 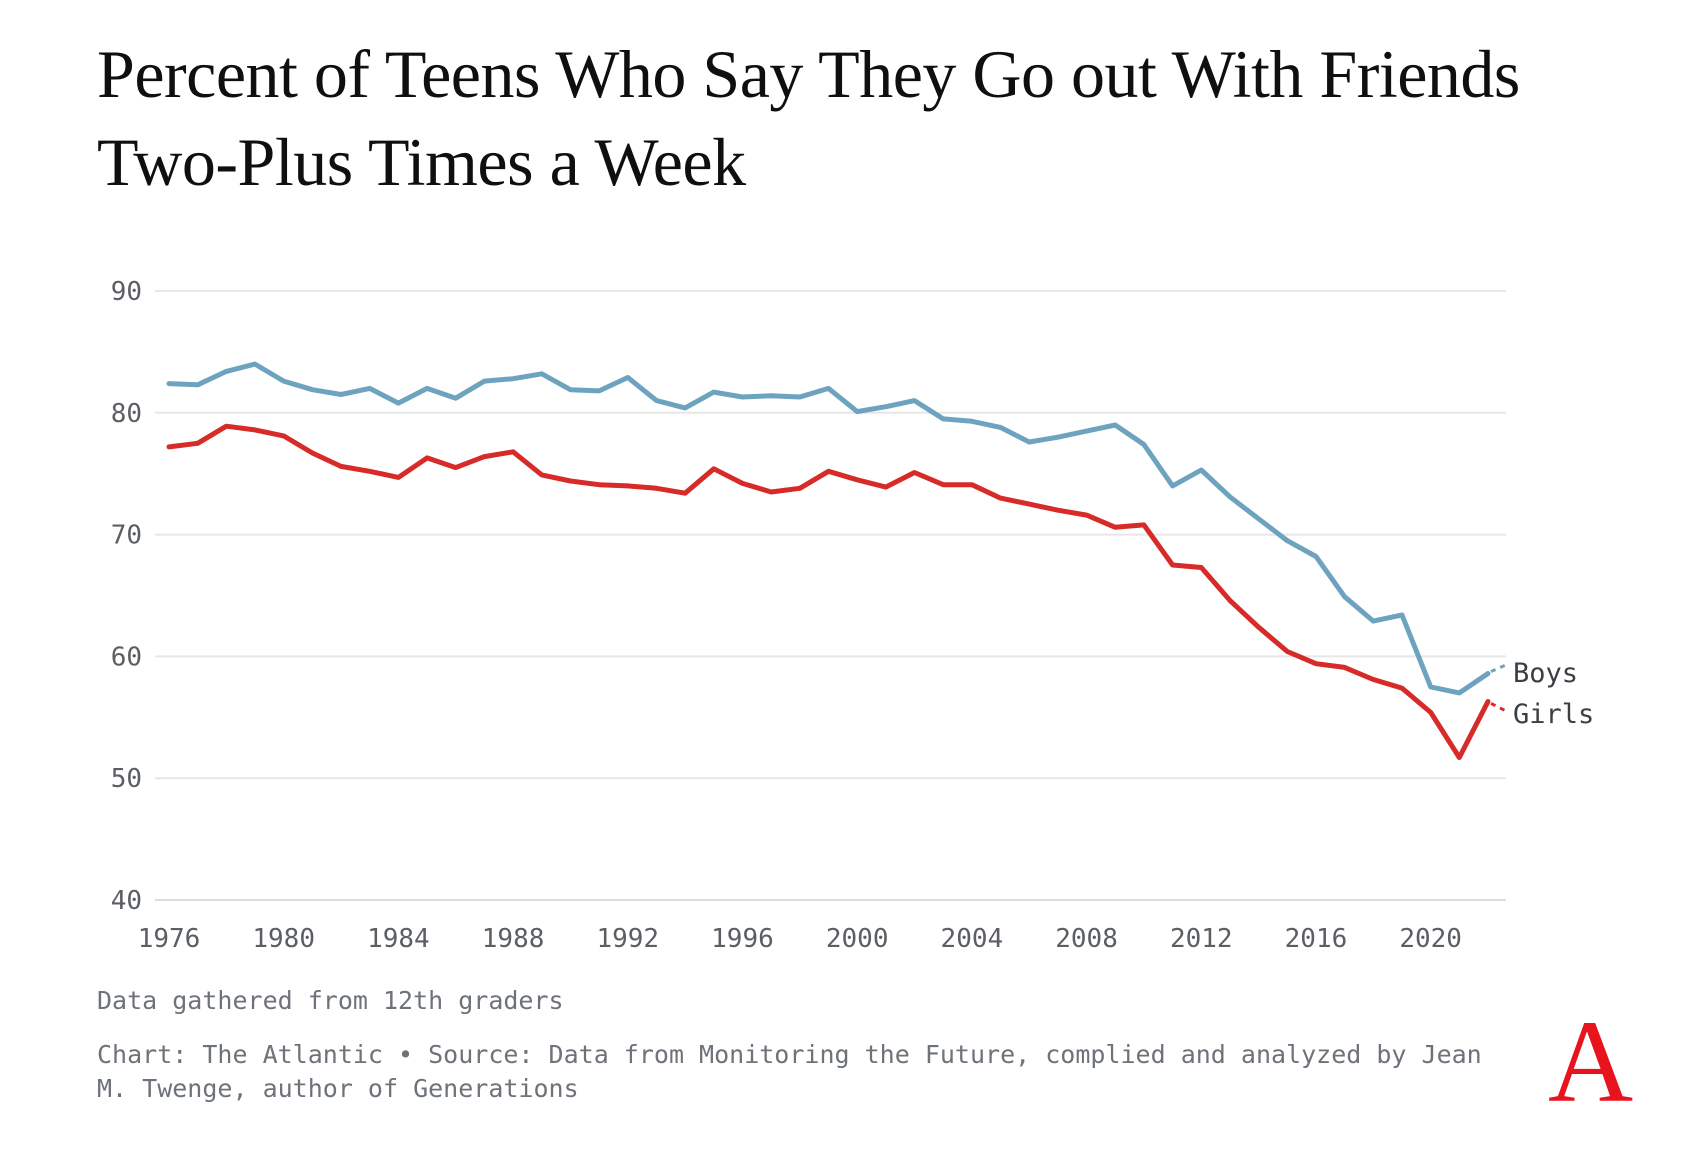 What do you see at coordinates (330, 1000) in the screenshot?
I see `footnote: Data gathered from 12th graders` at bounding box center [330, 1000].